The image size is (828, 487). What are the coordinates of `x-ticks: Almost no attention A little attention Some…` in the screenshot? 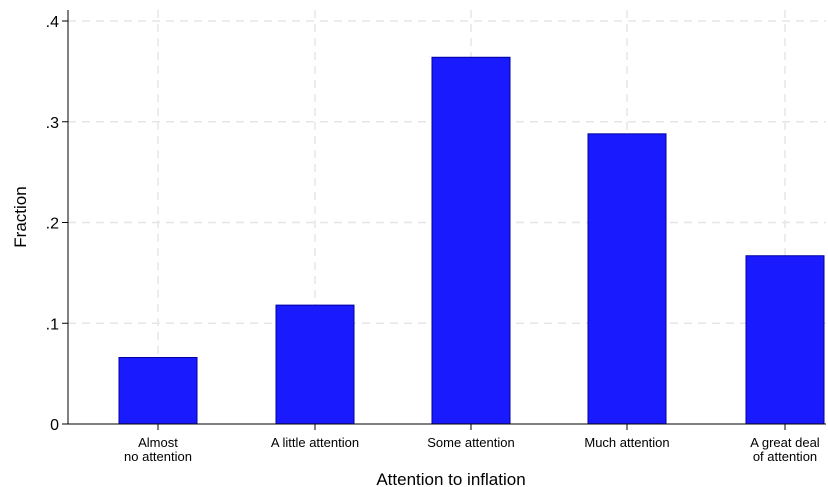 It's located at (472, 444).